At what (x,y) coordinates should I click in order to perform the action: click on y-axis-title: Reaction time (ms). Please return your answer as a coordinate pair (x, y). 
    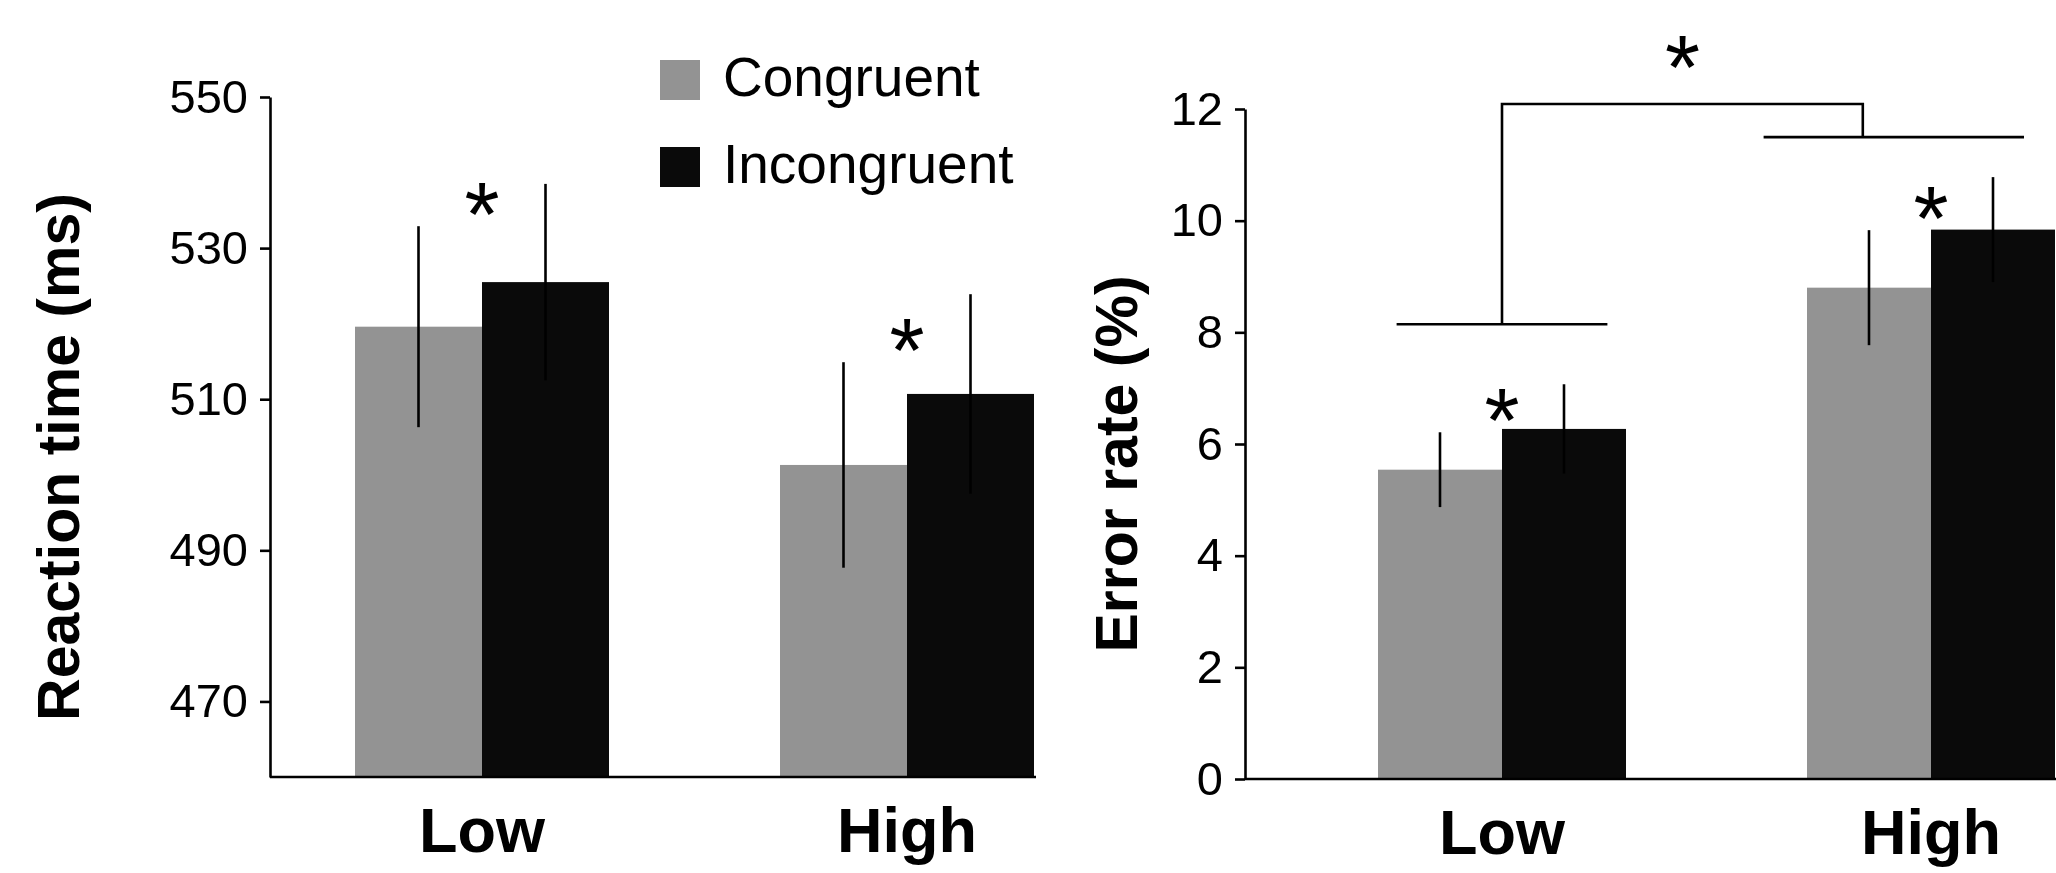
    Looking at the image, I should click on (59, 457).